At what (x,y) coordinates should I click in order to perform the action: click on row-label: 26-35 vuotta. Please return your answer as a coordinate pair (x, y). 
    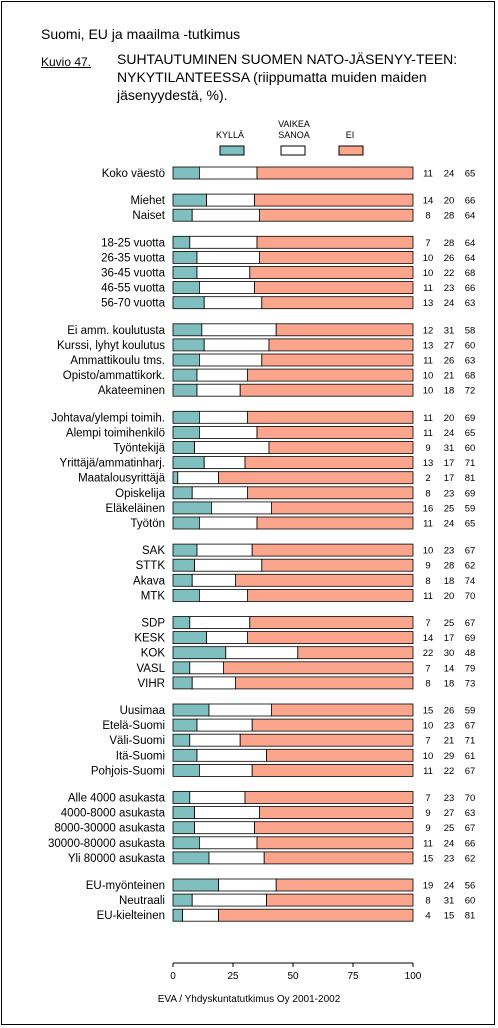
    Looking at the image, I should click on (133, 258).